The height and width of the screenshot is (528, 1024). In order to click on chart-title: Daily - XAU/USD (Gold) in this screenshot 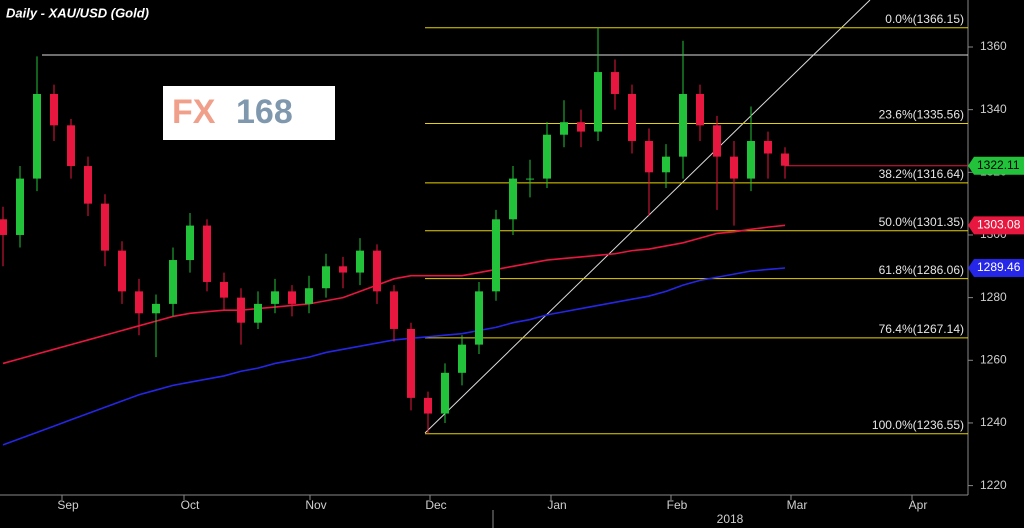, I will do `click(77, 12)`.